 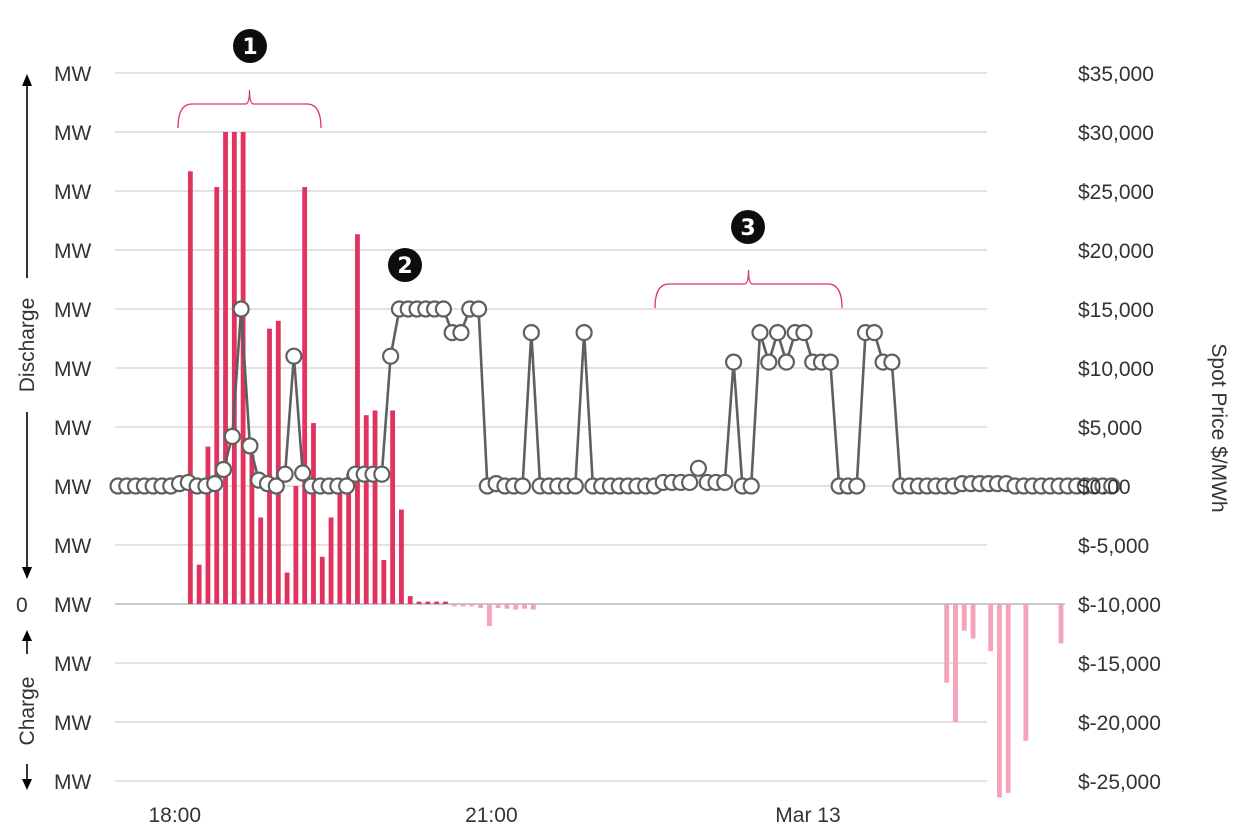 What do you see at coordinates (22, 605) in the screenshot?
I see `left-zero-label: 0` at bounding box center [22, 605].